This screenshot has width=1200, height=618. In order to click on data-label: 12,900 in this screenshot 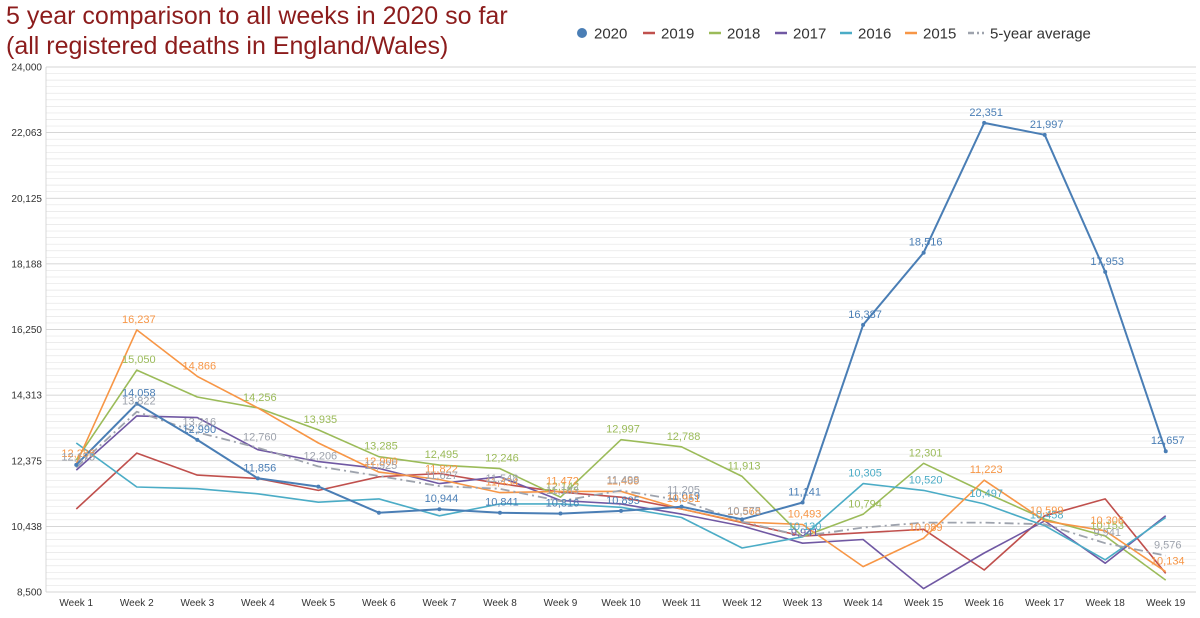, I will do `click(381, 462)`.